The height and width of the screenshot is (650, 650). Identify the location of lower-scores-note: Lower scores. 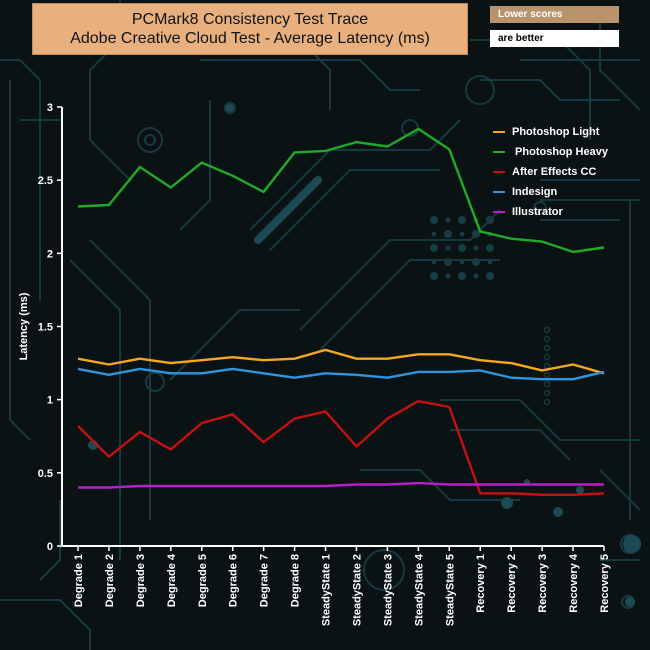
(554, 14).